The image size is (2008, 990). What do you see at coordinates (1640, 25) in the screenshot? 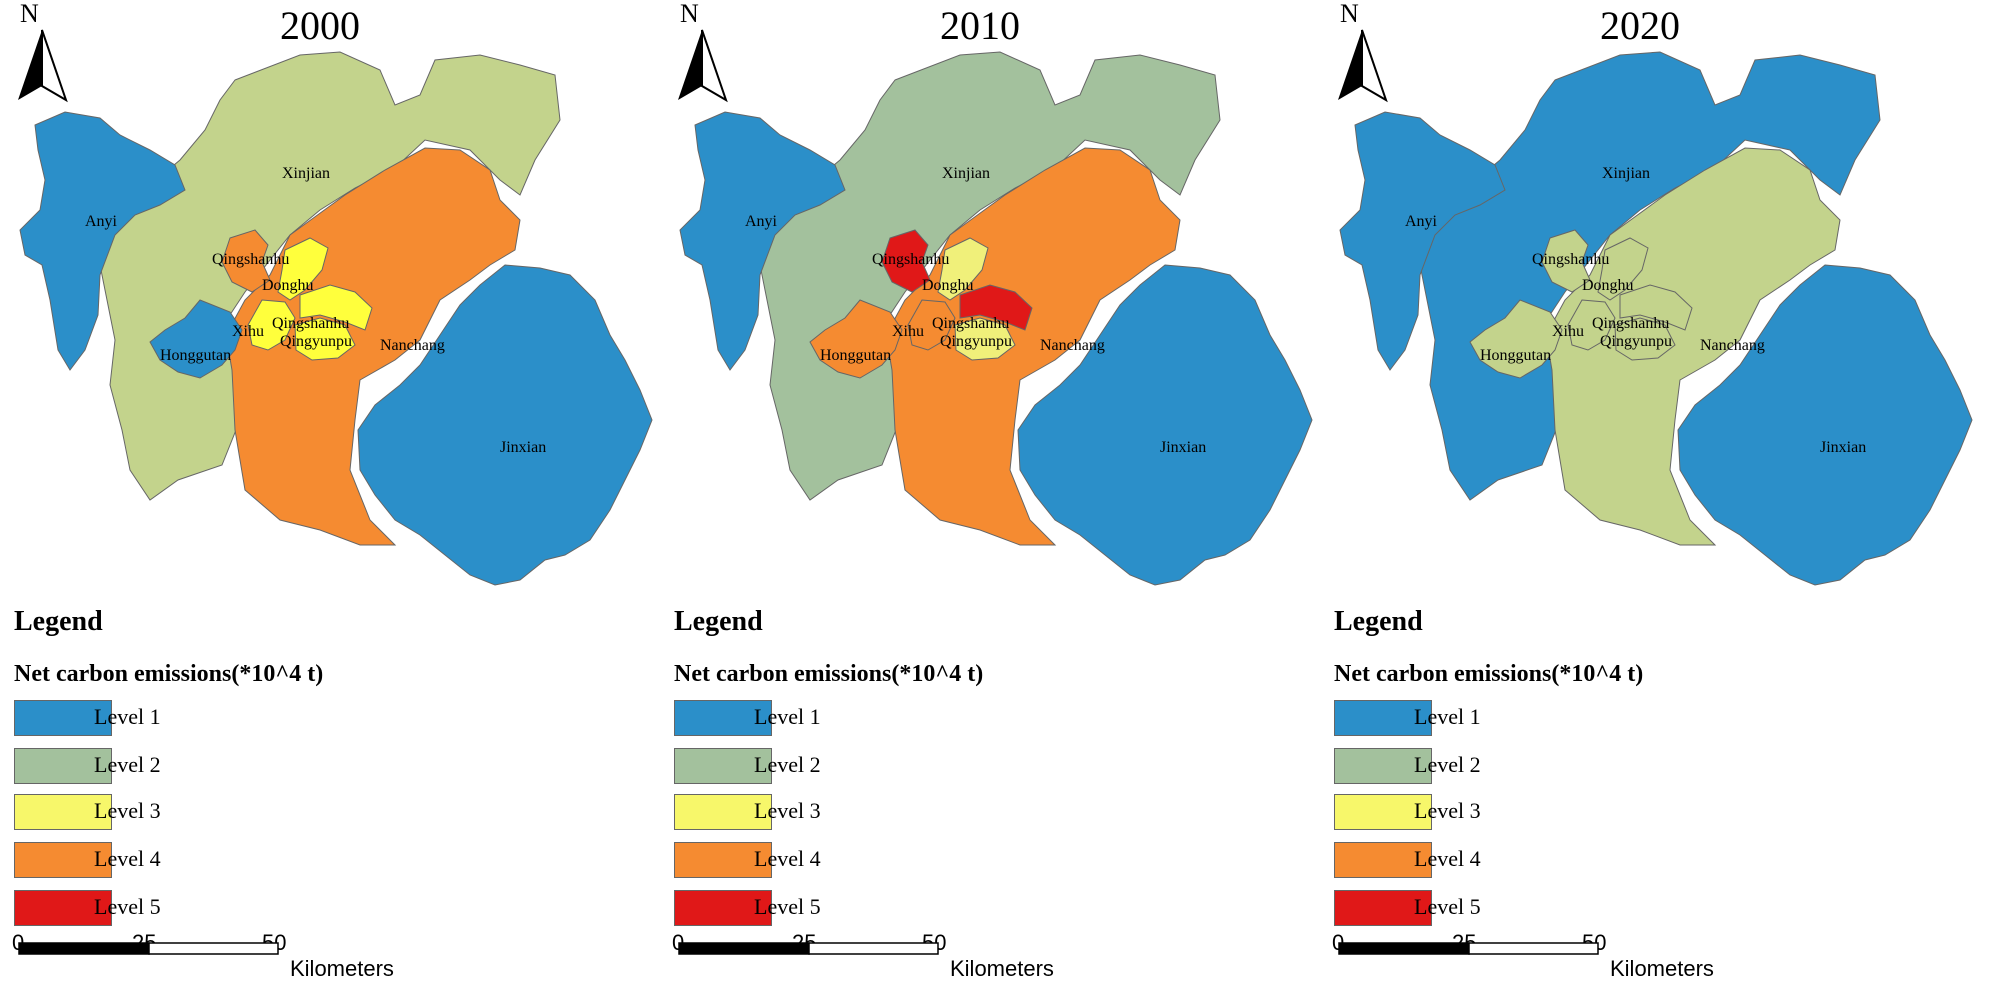
I see `panel-year-title: 2020` at bounding box center [1640, 25].